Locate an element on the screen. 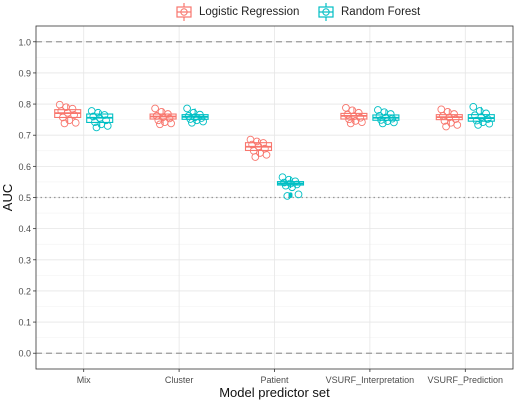  y-tick-label: 0.6 is located at coordinates (24, 167).